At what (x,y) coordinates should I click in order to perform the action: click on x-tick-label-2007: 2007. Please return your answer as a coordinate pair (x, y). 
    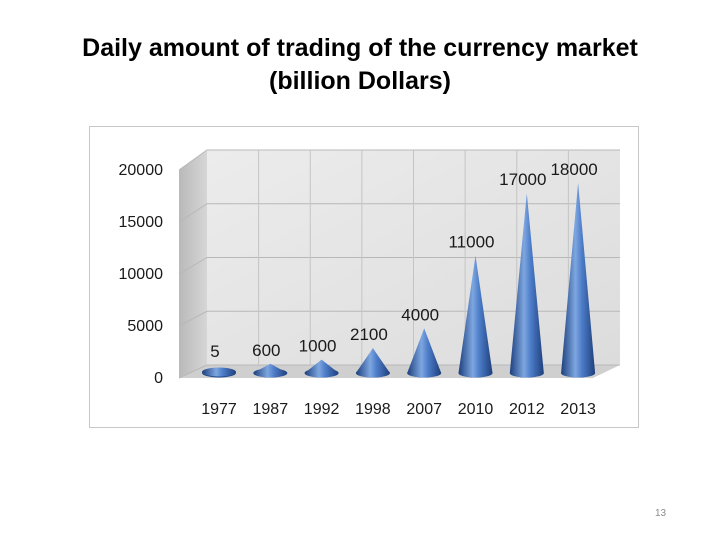
    Looking at the image, I should click on (424, 409).